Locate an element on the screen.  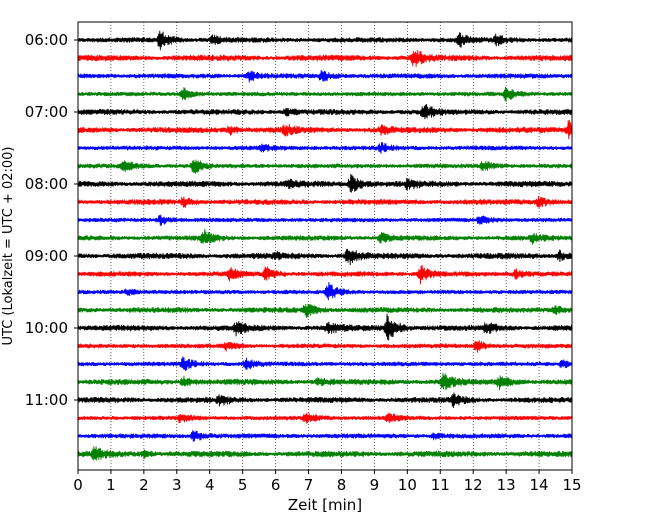
x-tick-label-4: 4 is located at coordinates (210, 485).